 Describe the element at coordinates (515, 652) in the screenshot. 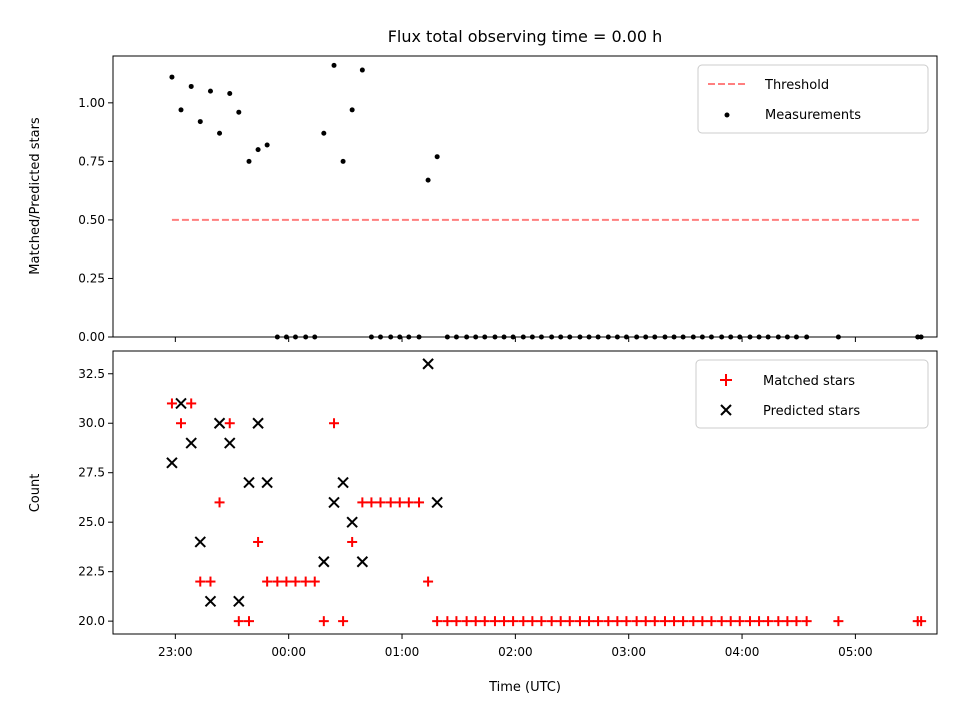

I see `x-tick-label: 02:00` at that location.